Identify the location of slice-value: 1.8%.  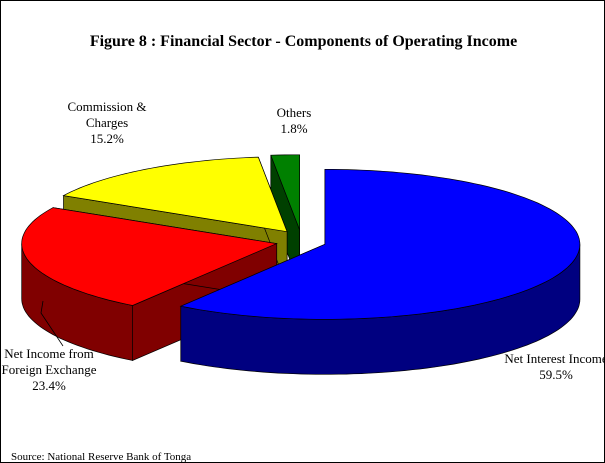
(294, 128).